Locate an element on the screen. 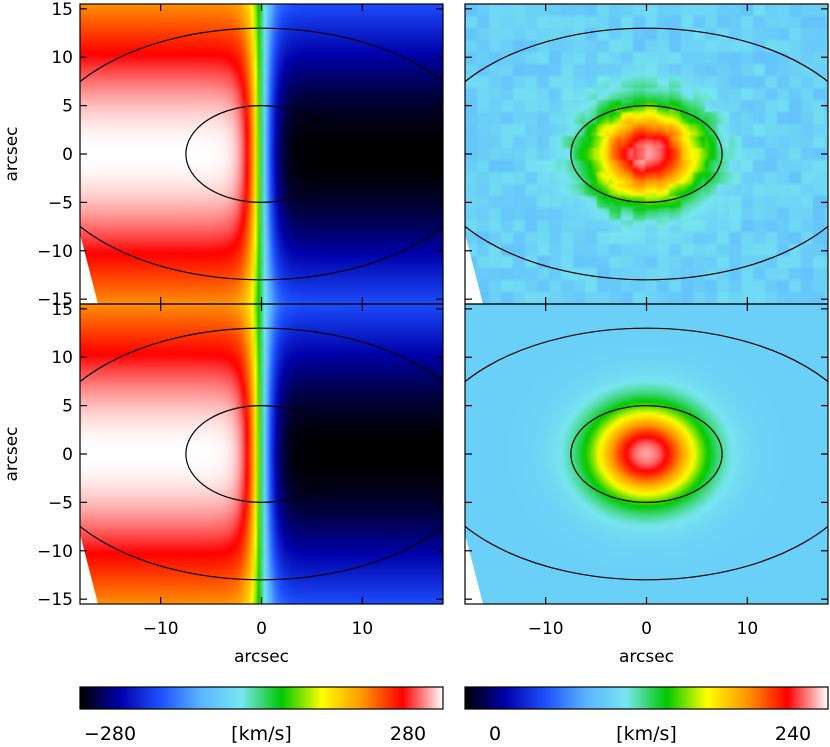 This screenshot has height=747, width=830. colorbar-max-label: 240 is located at coordinates (793, 734).